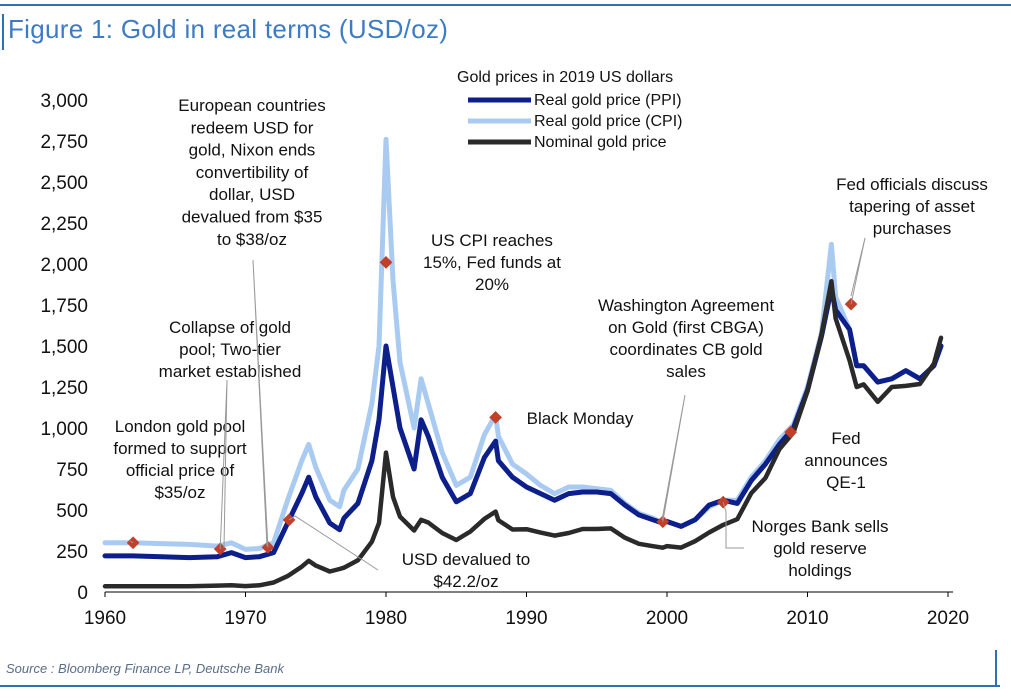  What do you see at coordinates (667, 618) in the screenshot?
I see `x-tick-label: 2000` at bounding box center [667, 618].